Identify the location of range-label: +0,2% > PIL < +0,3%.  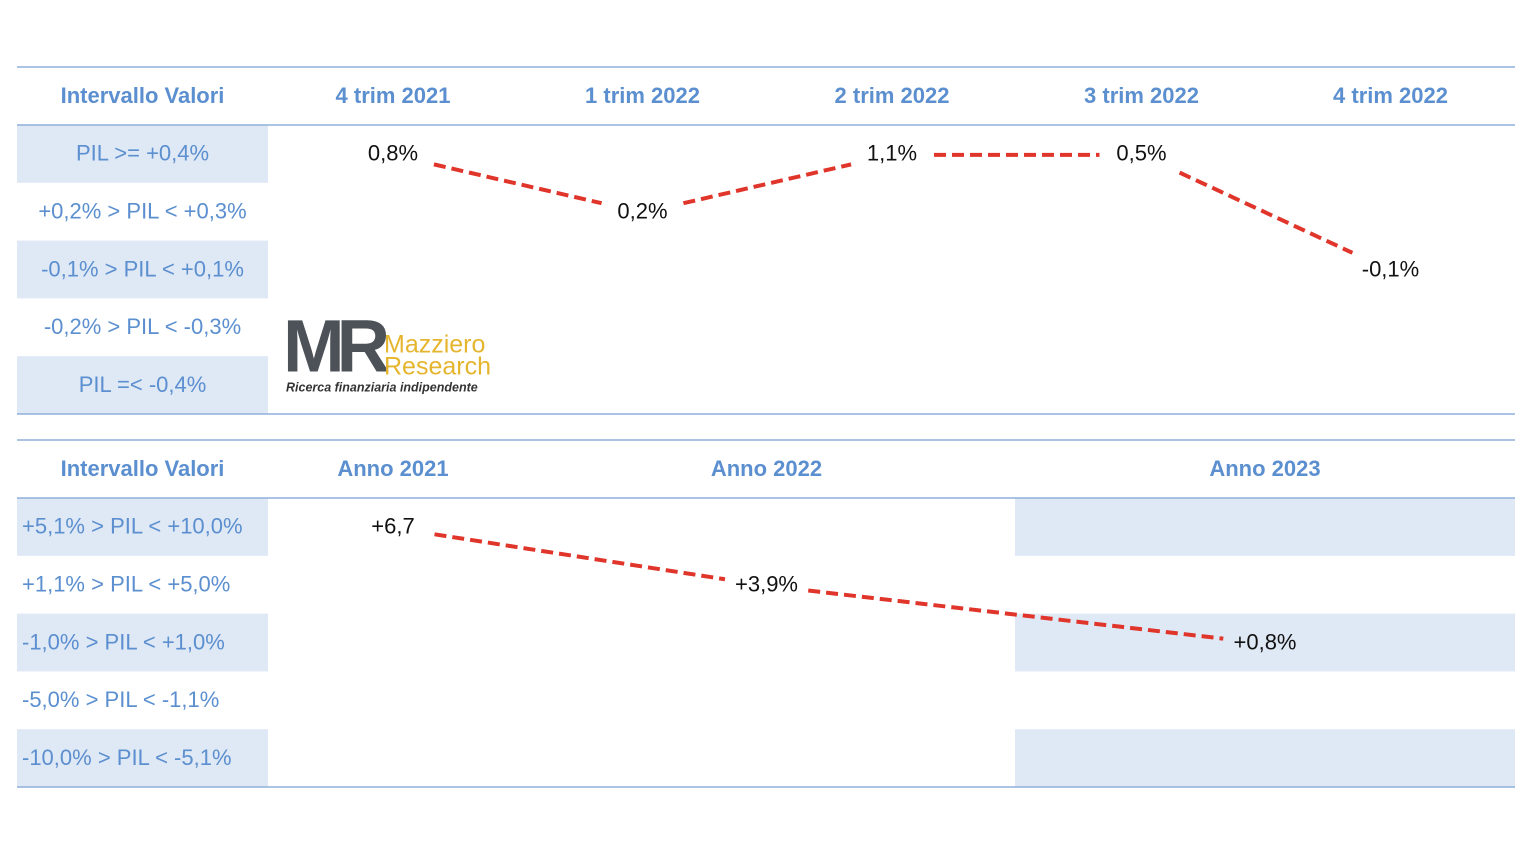
(142, 211).